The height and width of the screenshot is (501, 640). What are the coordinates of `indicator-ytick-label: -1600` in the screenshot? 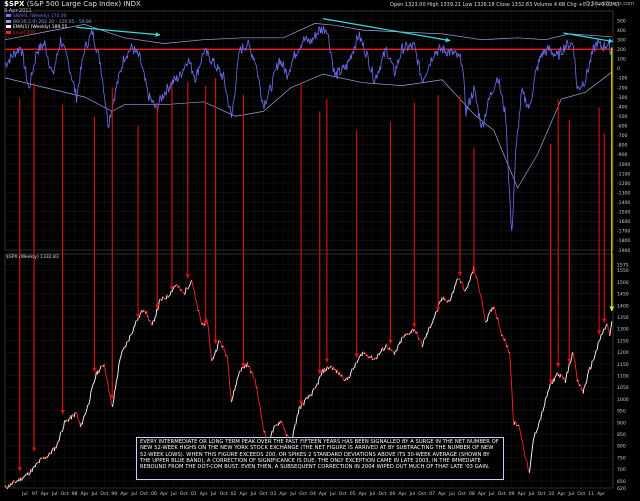 It's located at (623, 222).